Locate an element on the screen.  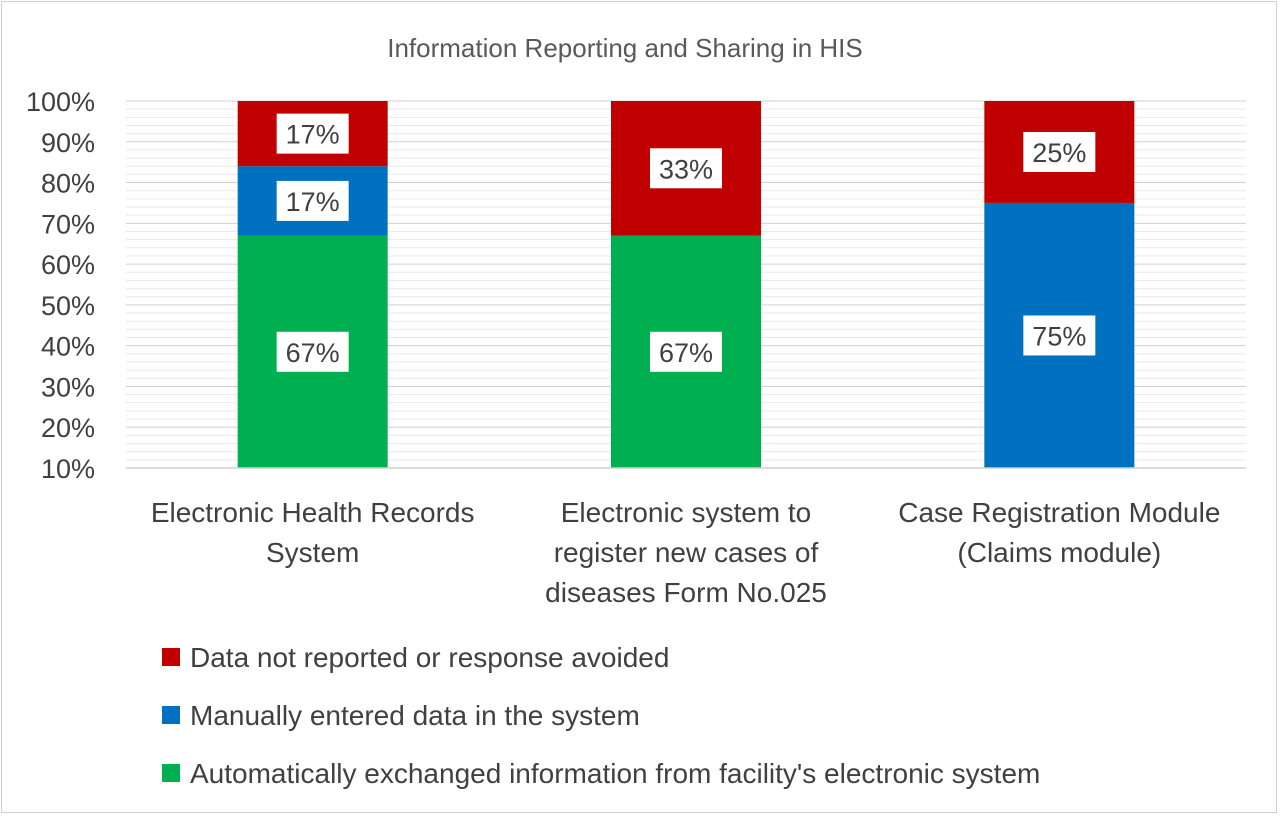
data-label: 75% is located at coordinates (1059, 336).